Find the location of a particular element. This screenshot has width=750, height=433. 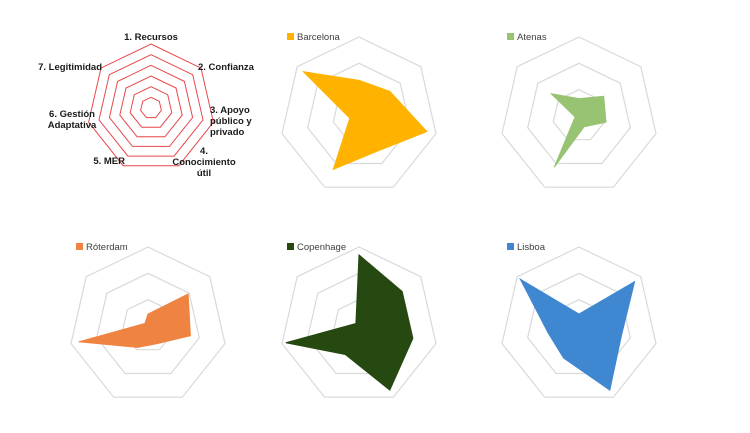

legend-label: Atenas is located at coordinates (532, 37).